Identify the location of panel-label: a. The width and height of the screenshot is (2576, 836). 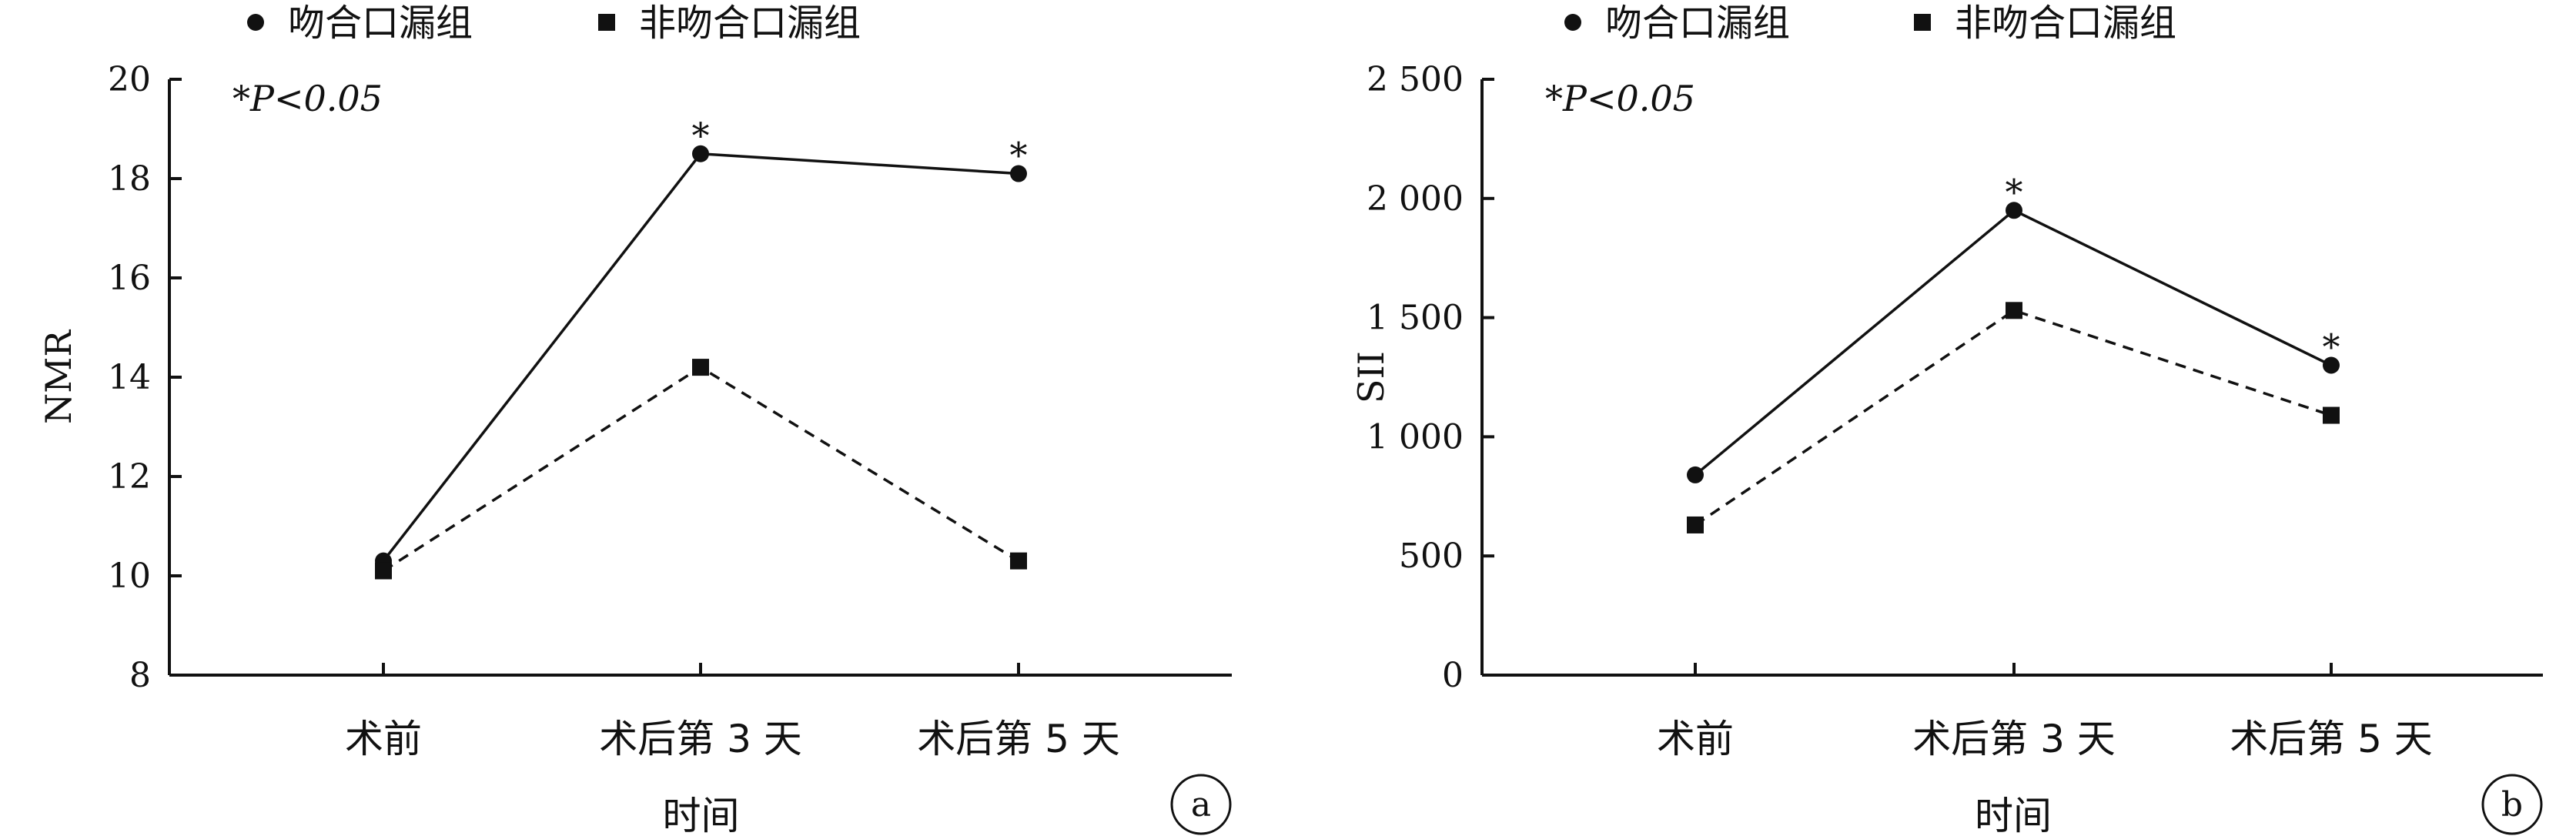
(1201, 805).